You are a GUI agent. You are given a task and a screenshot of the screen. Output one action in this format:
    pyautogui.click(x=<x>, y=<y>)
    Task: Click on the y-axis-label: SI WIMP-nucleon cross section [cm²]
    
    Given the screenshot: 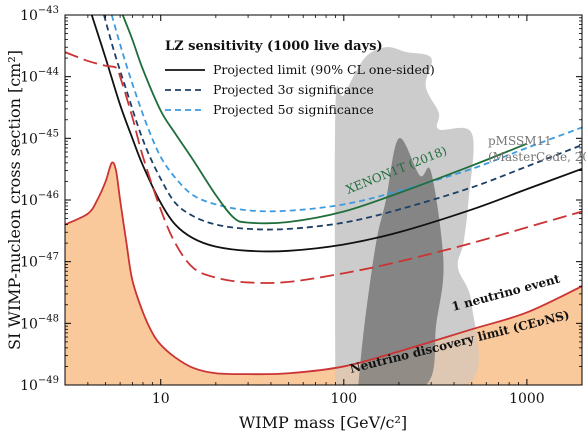 What is the action you would take?
    pyautogui.click(x=14, y=200)
    